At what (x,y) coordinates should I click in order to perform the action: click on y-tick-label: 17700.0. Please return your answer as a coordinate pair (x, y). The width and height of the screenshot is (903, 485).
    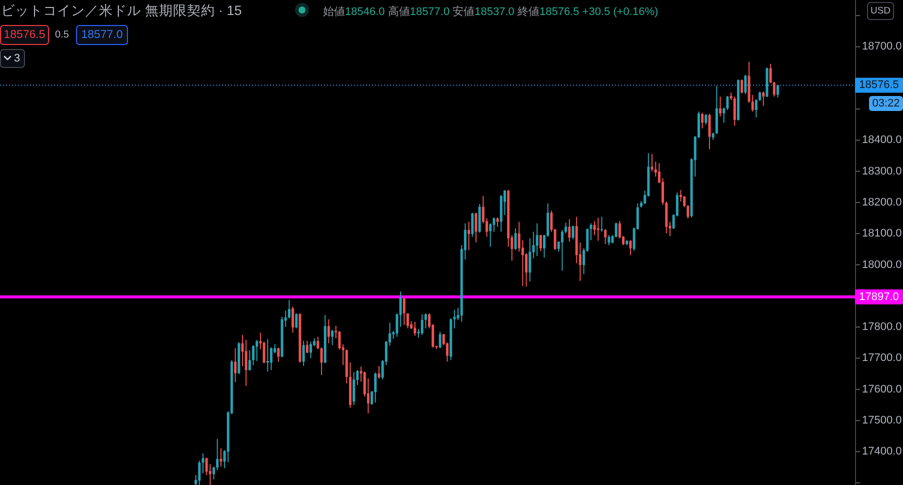
    Looking at the image, I should click on (882, 358).